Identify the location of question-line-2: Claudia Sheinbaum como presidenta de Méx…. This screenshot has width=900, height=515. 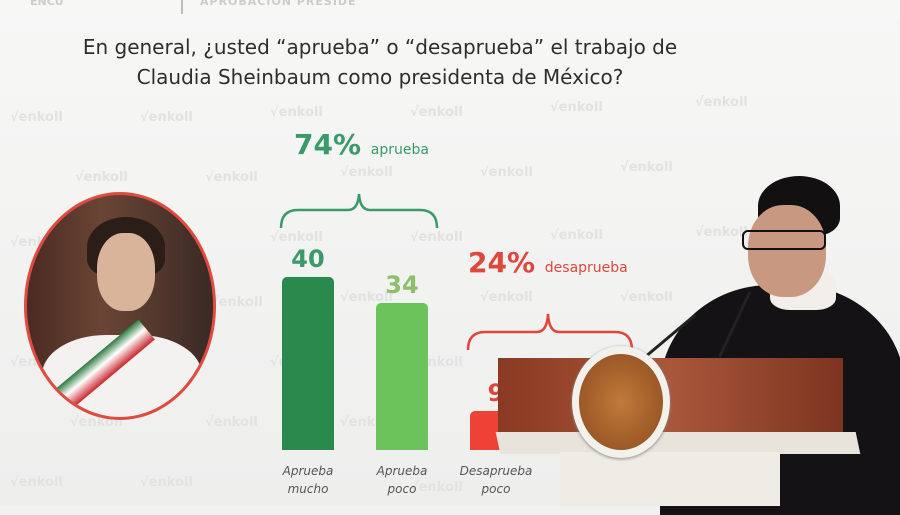
(380, 77).